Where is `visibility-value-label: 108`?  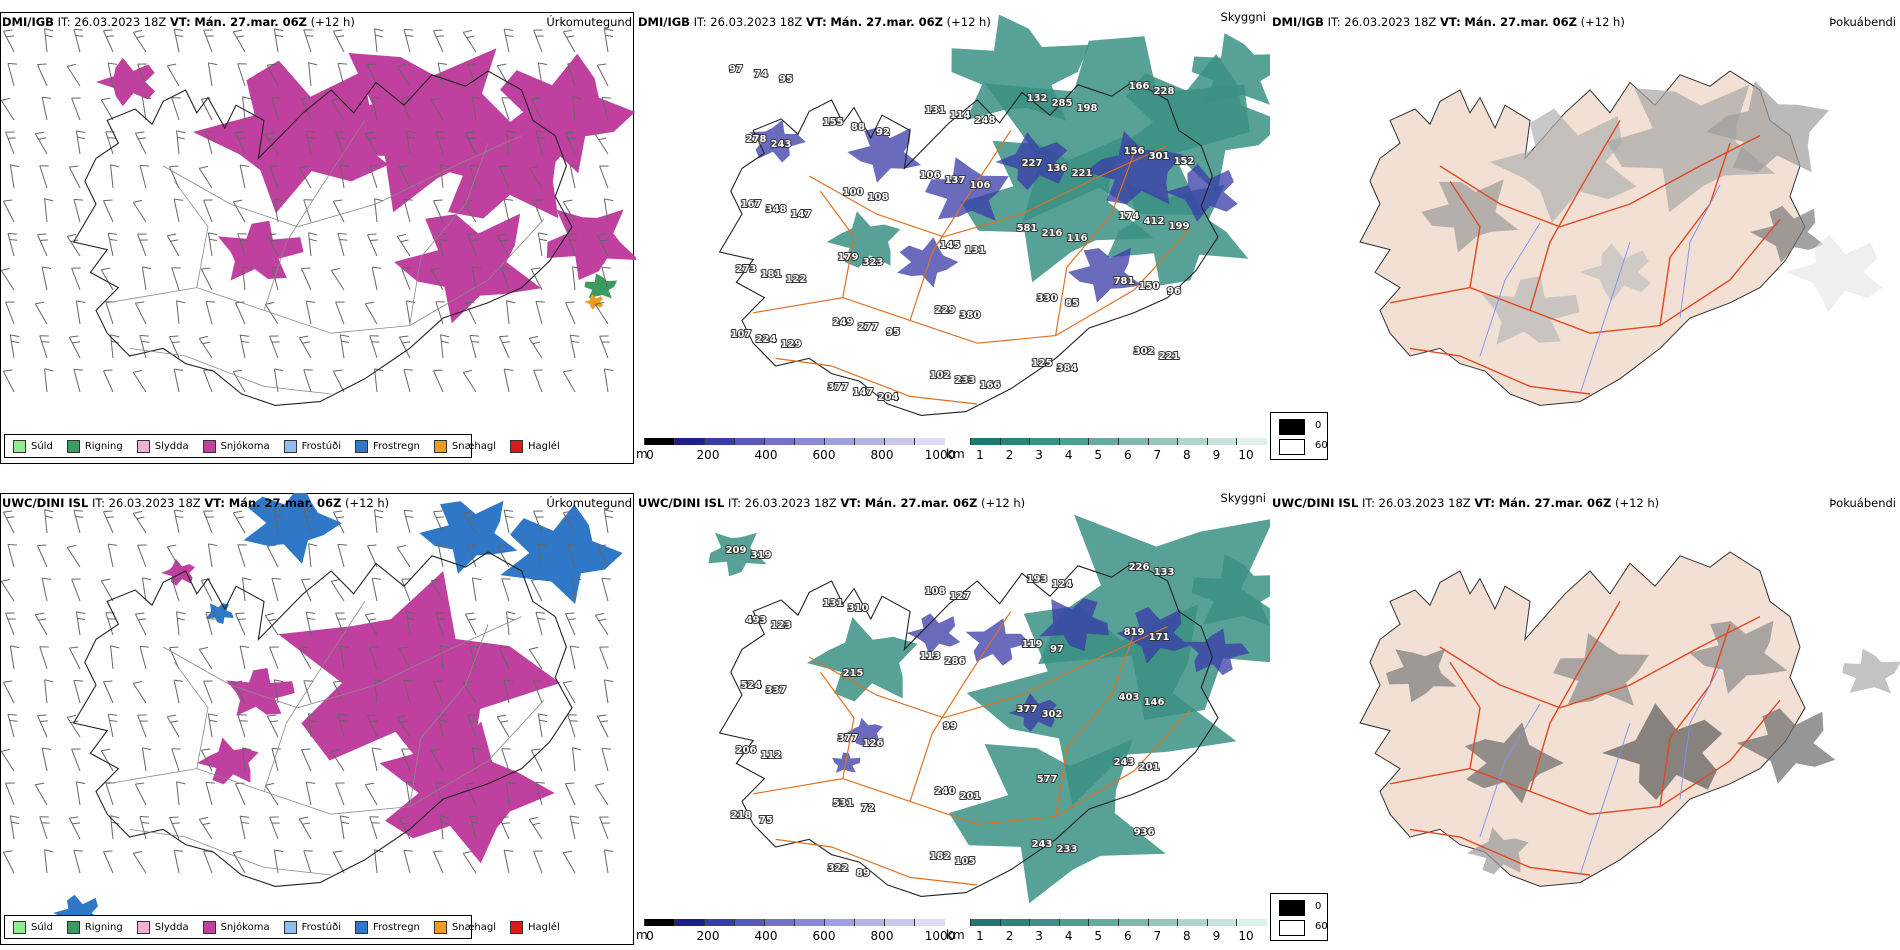 visibility-value-label: 108 is located at coordinates (878, 197).